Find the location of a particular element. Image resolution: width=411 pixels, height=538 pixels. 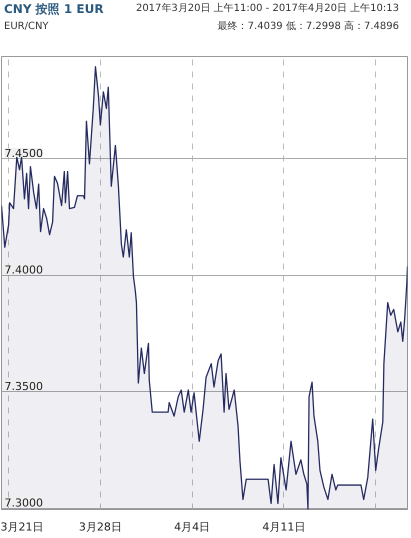

y-tick-label: 7.3000 is located at coordinates (23, 503).